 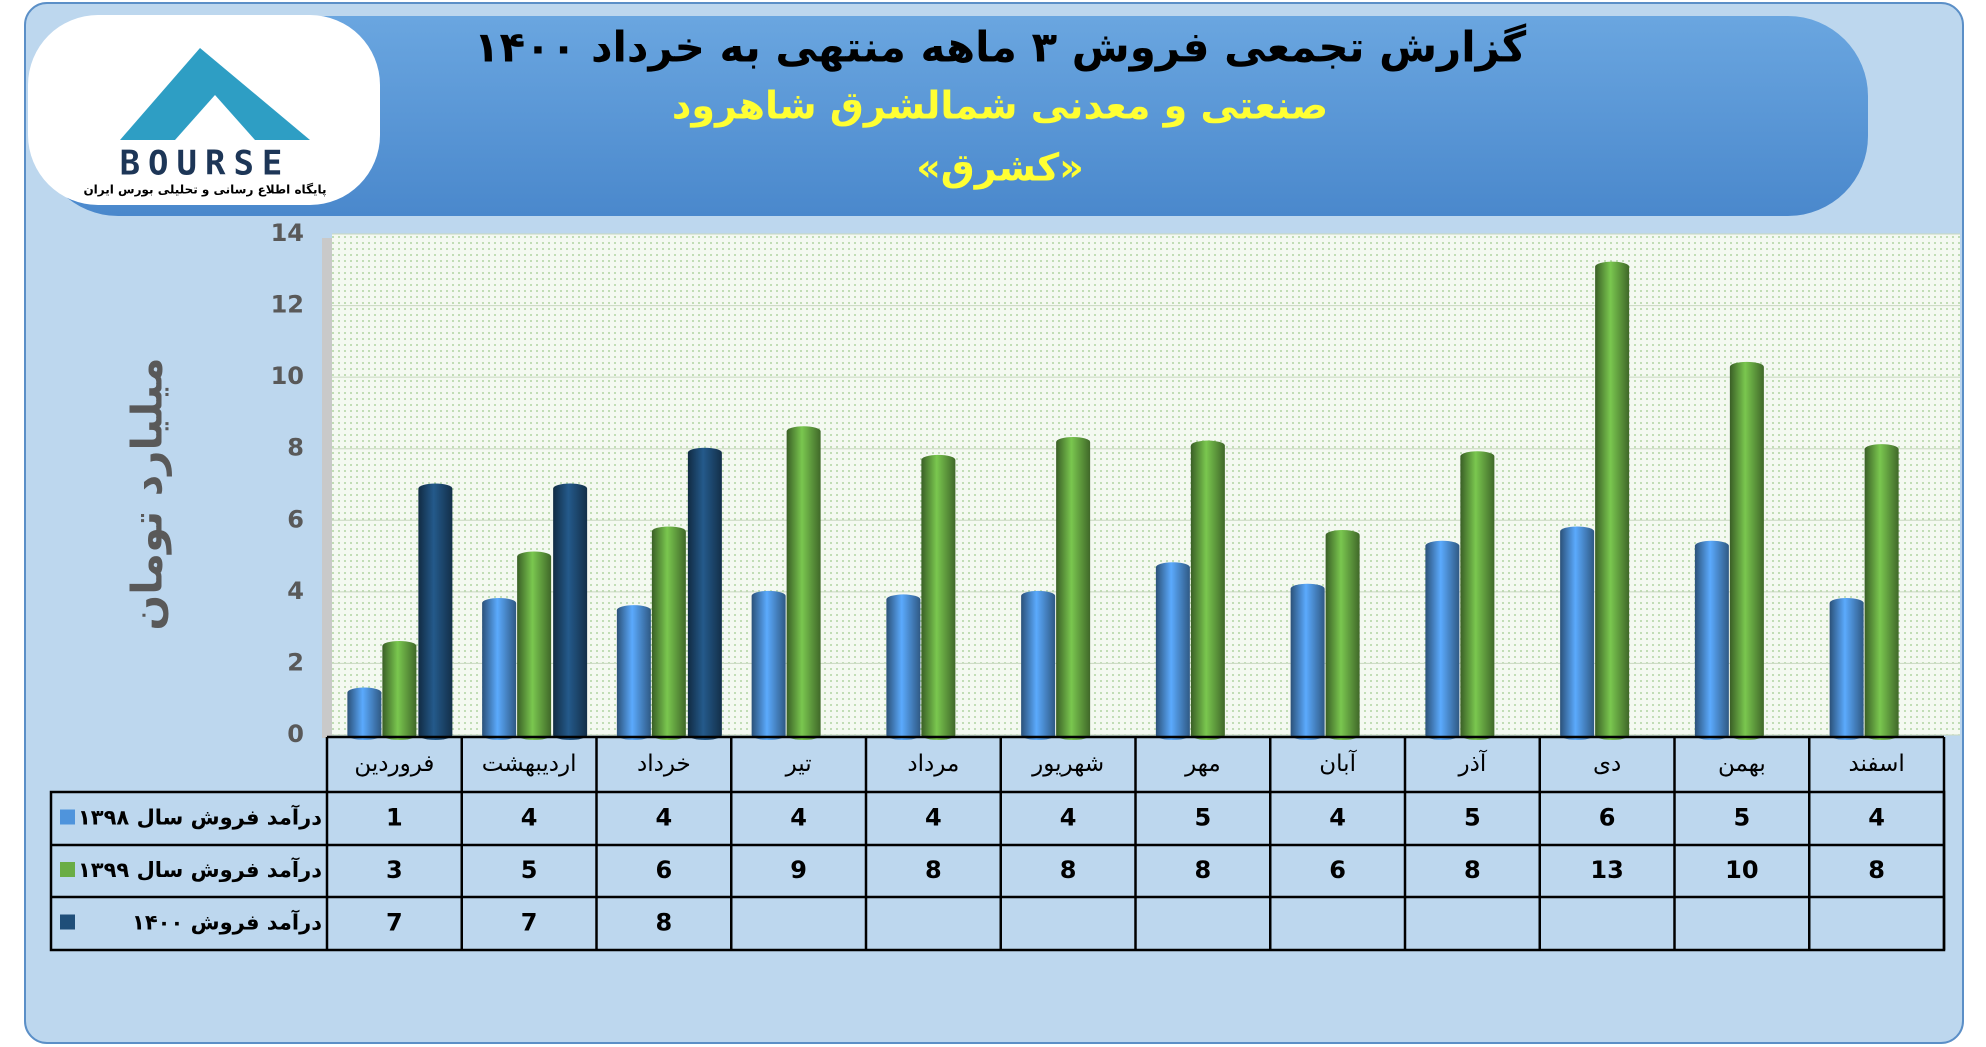 I want to click on x-tick-label: فروردین, so click(x=394, y=764).